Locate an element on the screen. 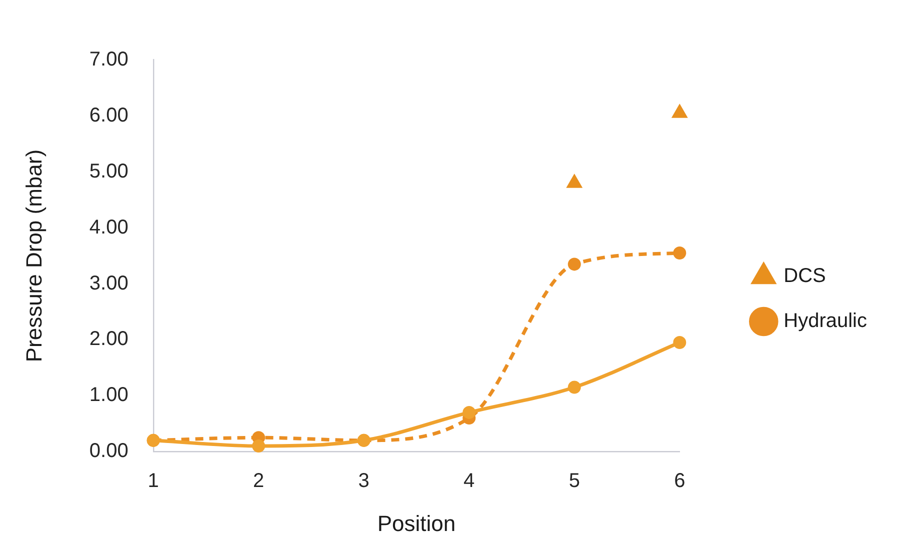  x-tick-label: 6 is located at coordinates (680, 481).